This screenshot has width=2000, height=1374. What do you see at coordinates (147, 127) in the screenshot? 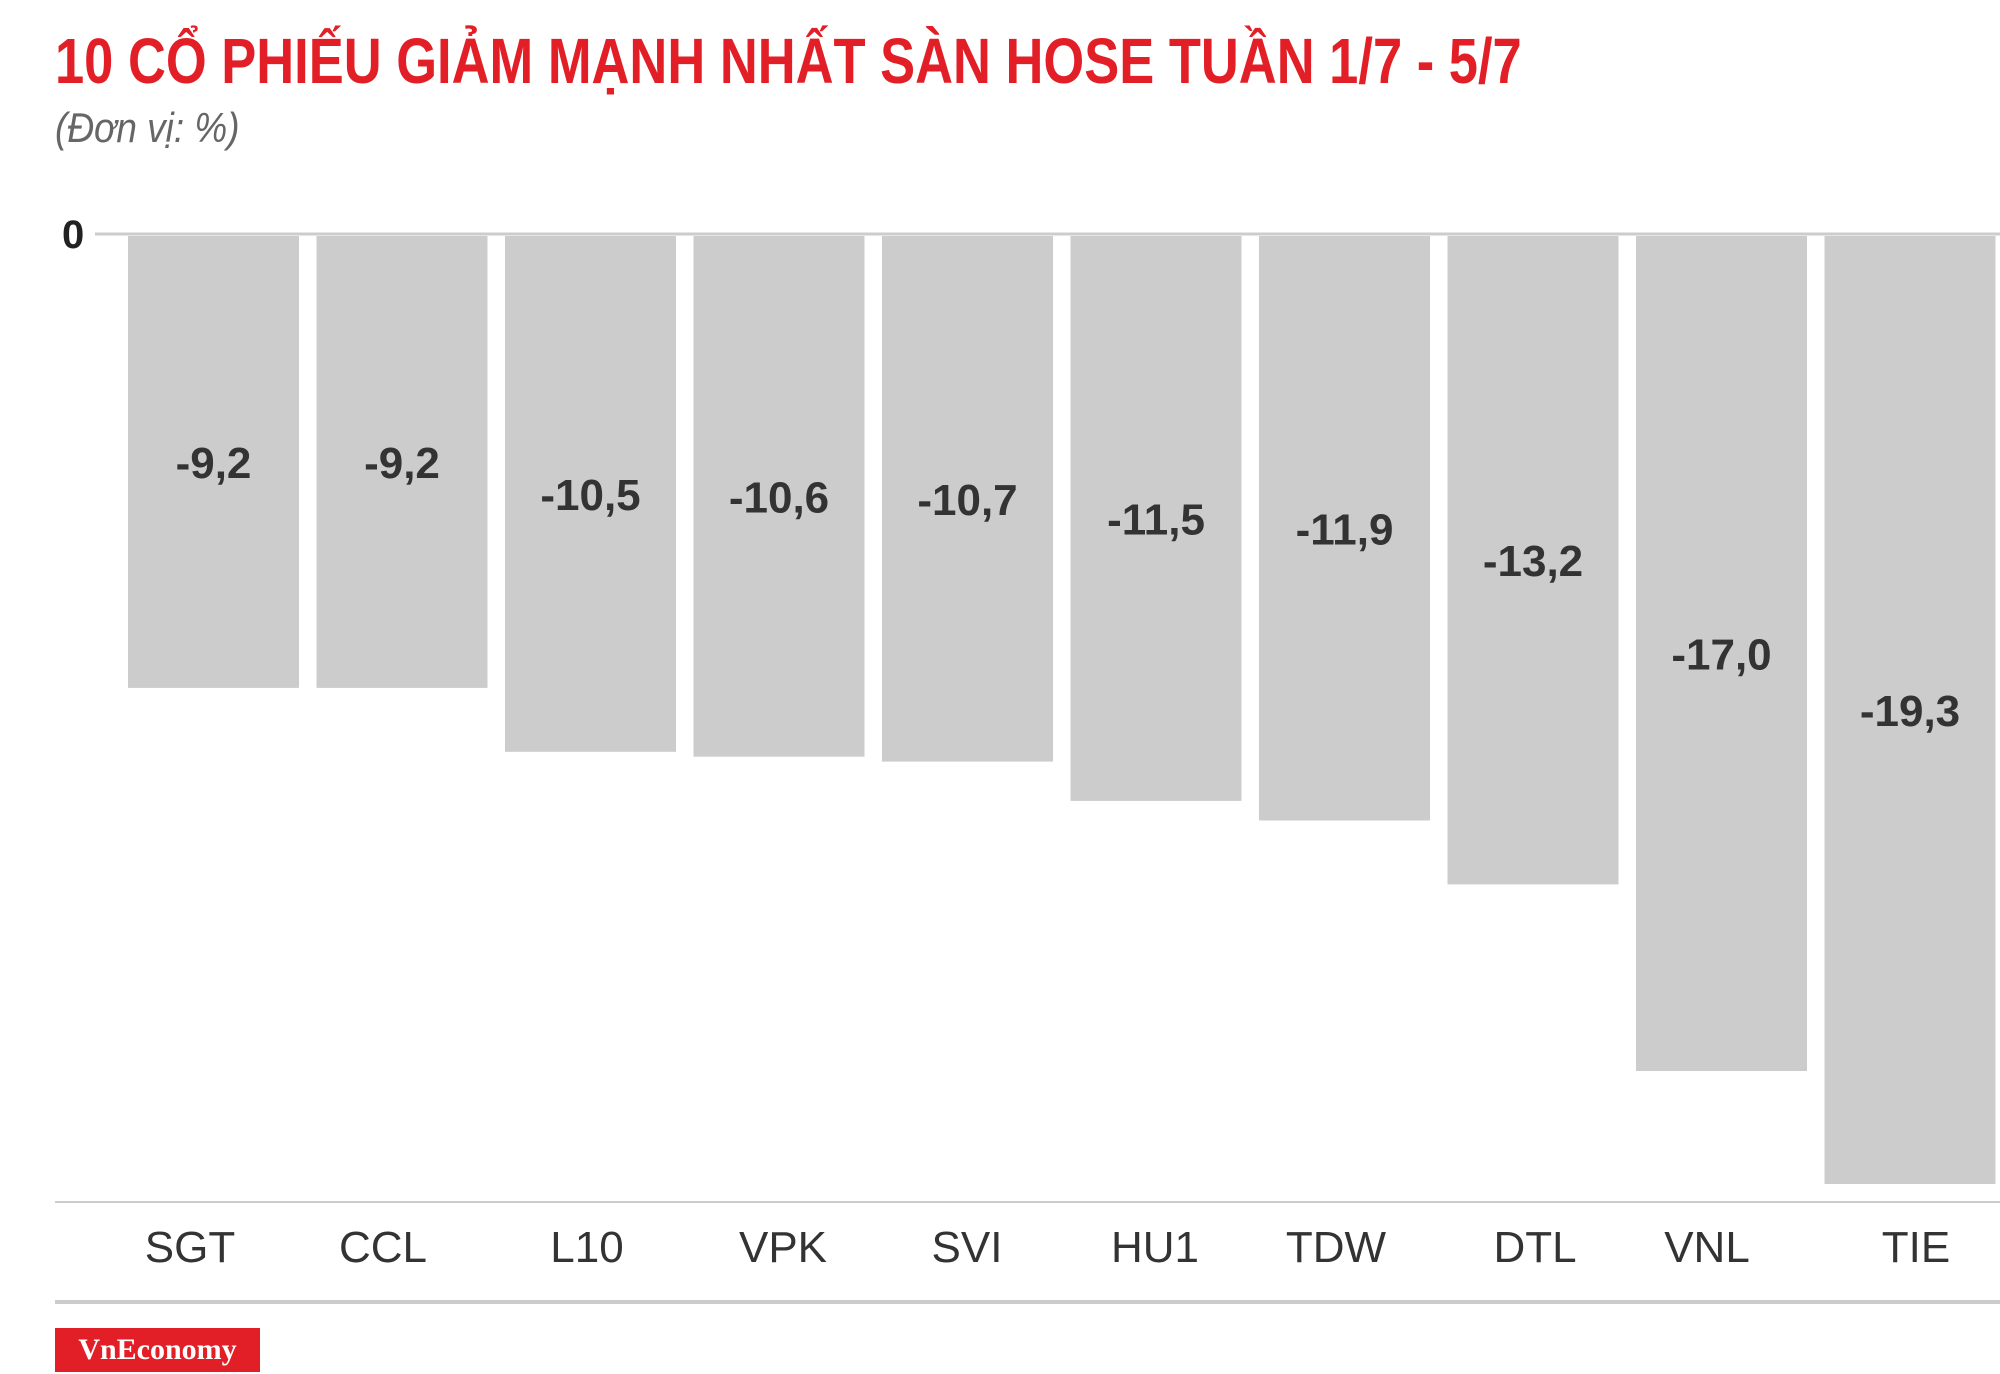
I see `unit-label: (Đơn vị: %)` at bounding box center [147, 127].